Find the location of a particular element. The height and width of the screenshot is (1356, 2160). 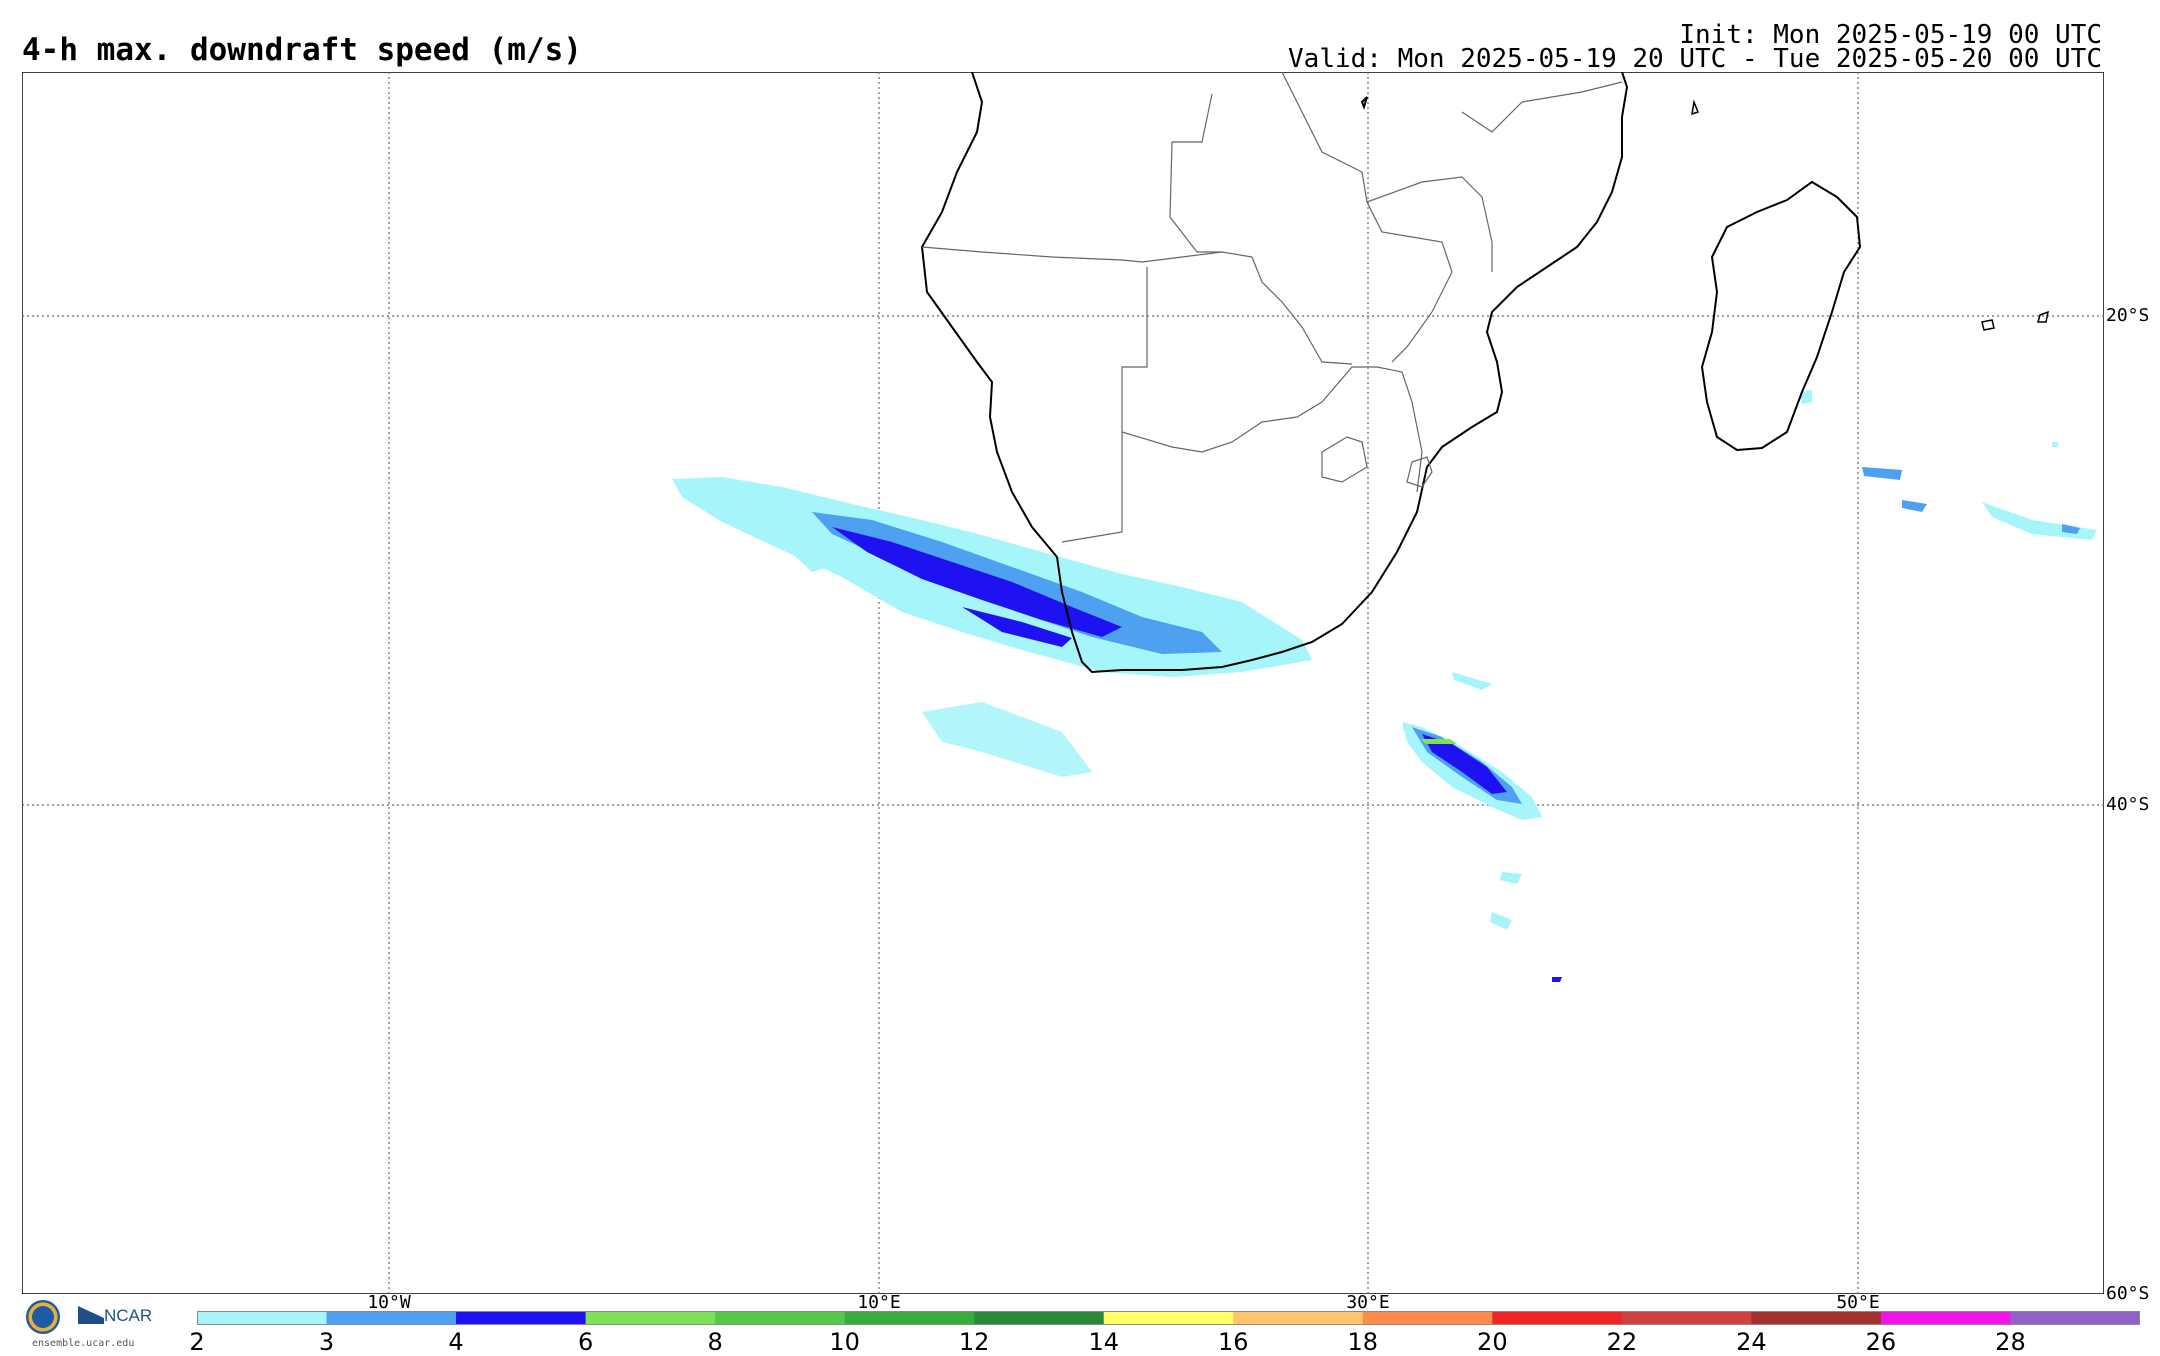

colorbar-tick-label: 10 is located at coordinates (844, 1342).